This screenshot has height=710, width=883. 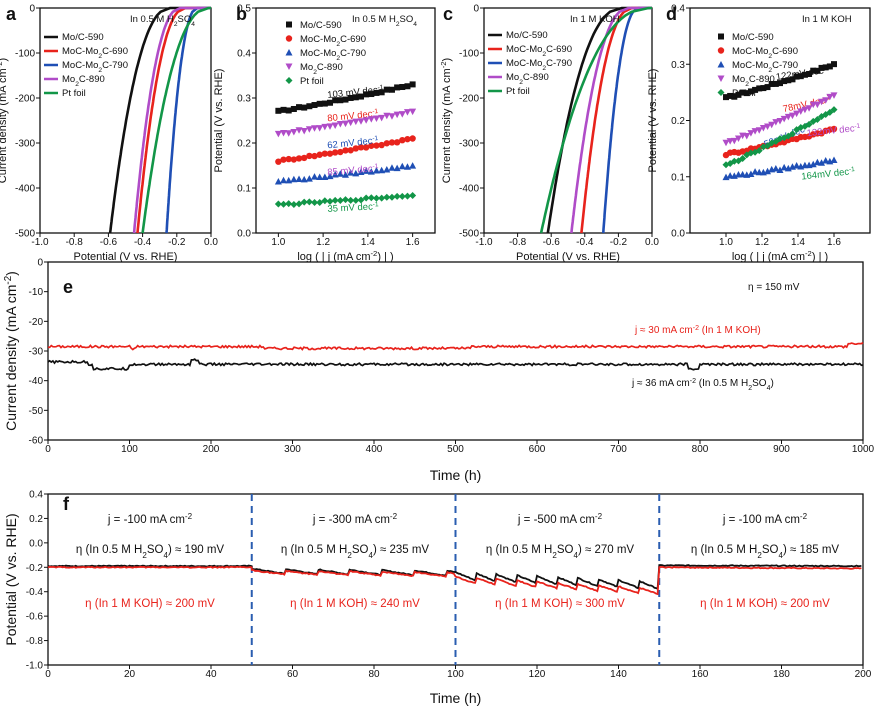 What do you see at coordinates (4, 120) in the screenshot?
I see `panel-a-ylabel: Current density (mA cm-2)` at bounding box center [4, 120].